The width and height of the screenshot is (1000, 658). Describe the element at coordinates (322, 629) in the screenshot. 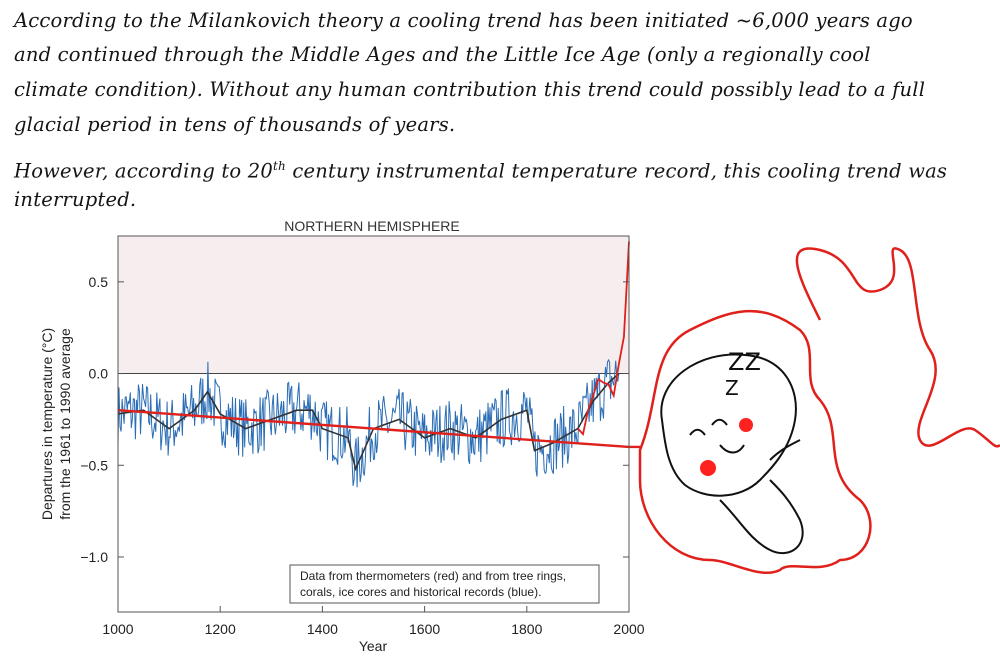

I see `x-tick-label: 1400` at that location.